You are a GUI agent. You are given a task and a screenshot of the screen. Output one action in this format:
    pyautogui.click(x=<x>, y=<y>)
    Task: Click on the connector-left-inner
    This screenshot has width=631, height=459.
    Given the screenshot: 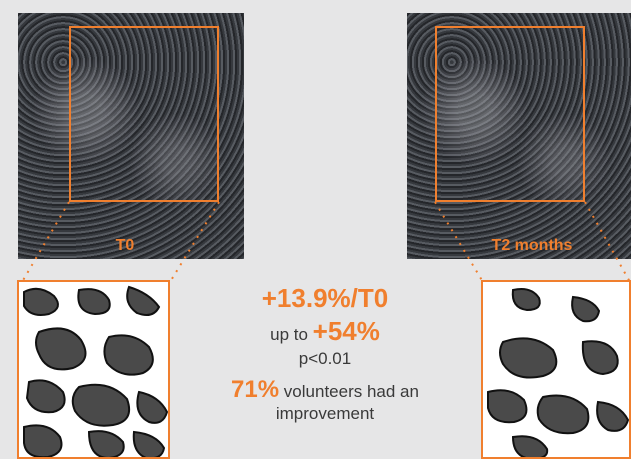 What is the action you would take?
    pyautogui.click(x=194, y=242)
    